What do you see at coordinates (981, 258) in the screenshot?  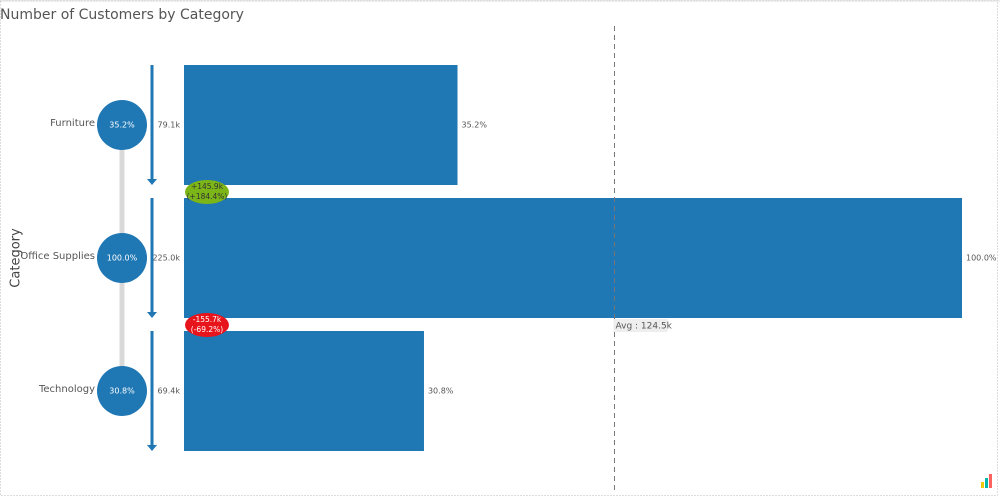 I see `percent-label: 100.0%` at bounding box center [981, 258].